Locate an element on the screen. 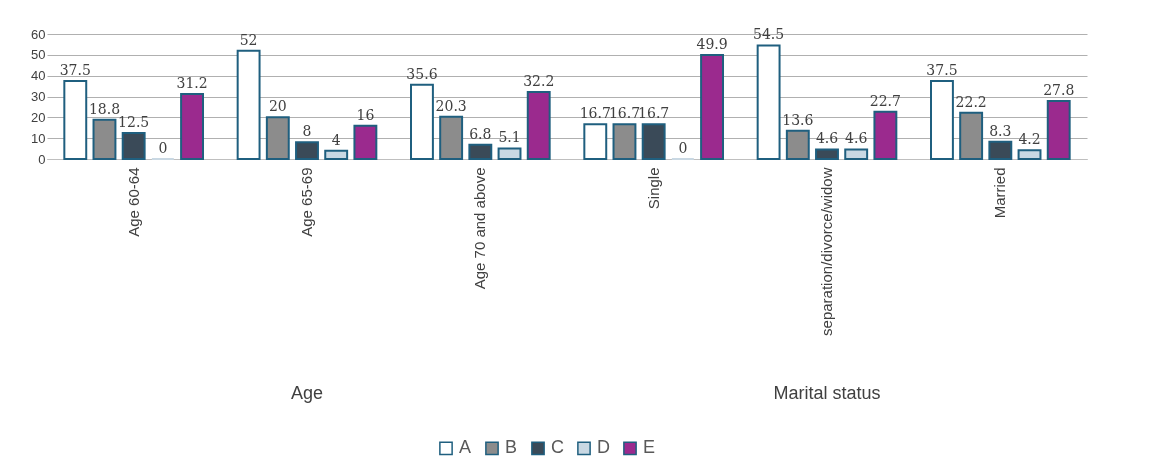 The width and height of the screenshot is (1171, 466). data-label: 31.2 is located at coordinates (192, 83).